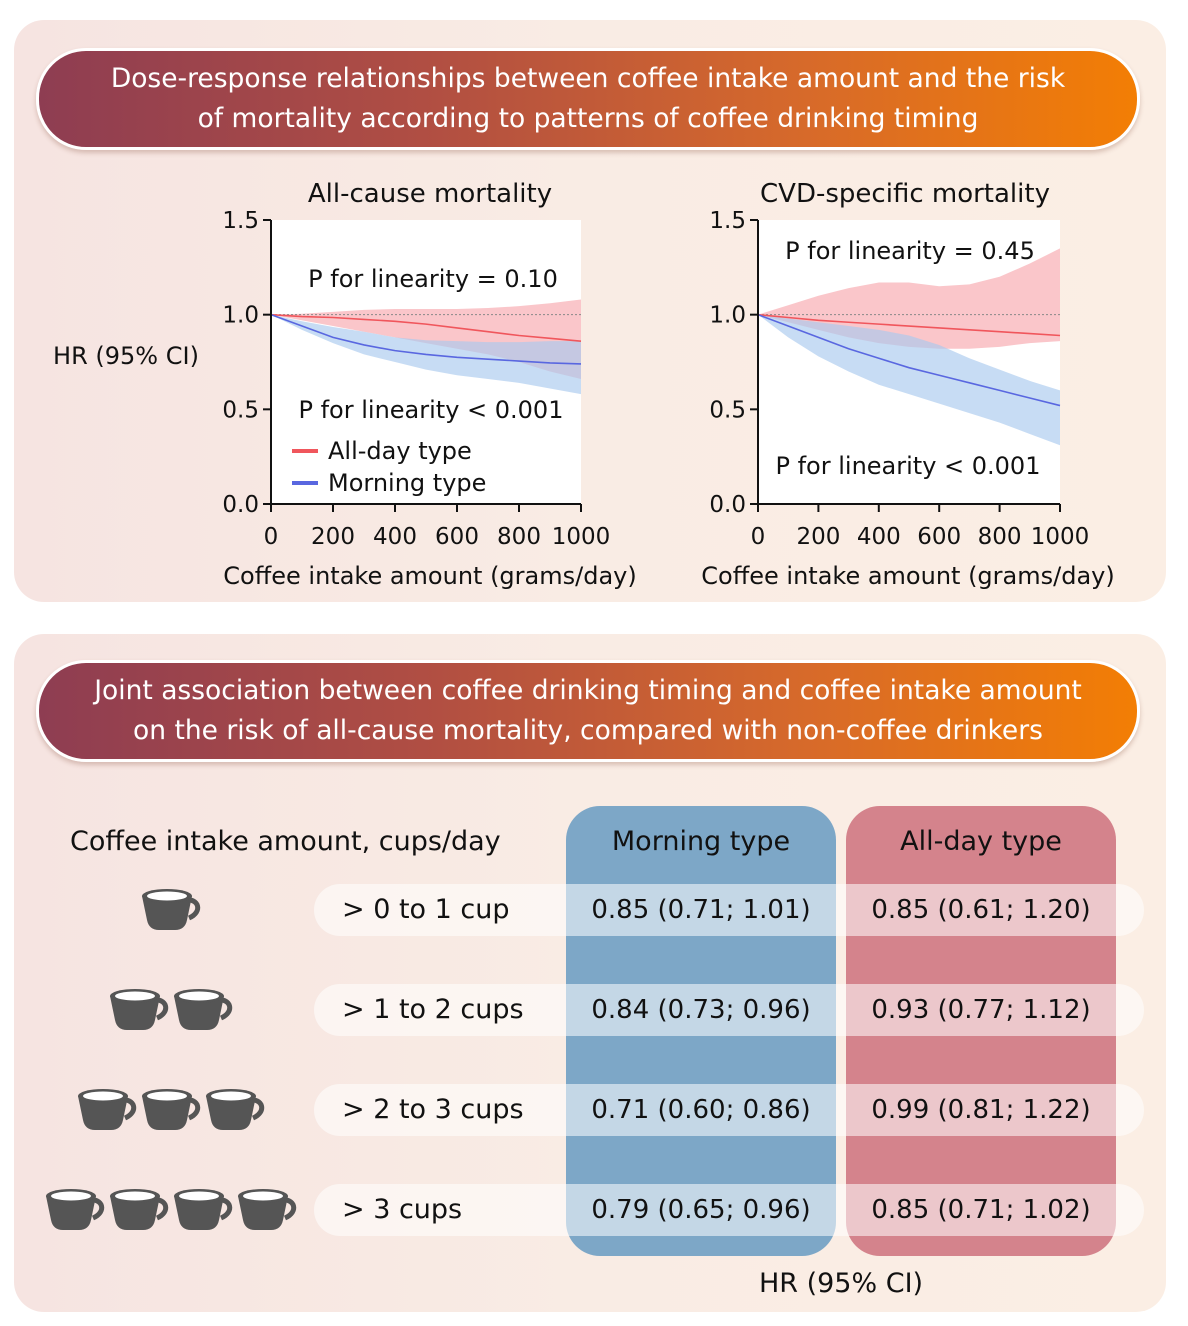 This screenshot has width=1188, height=1326. I want to click on allday-hr-cell: 0.85 (0.71; 1.02), so click(981, 1210).